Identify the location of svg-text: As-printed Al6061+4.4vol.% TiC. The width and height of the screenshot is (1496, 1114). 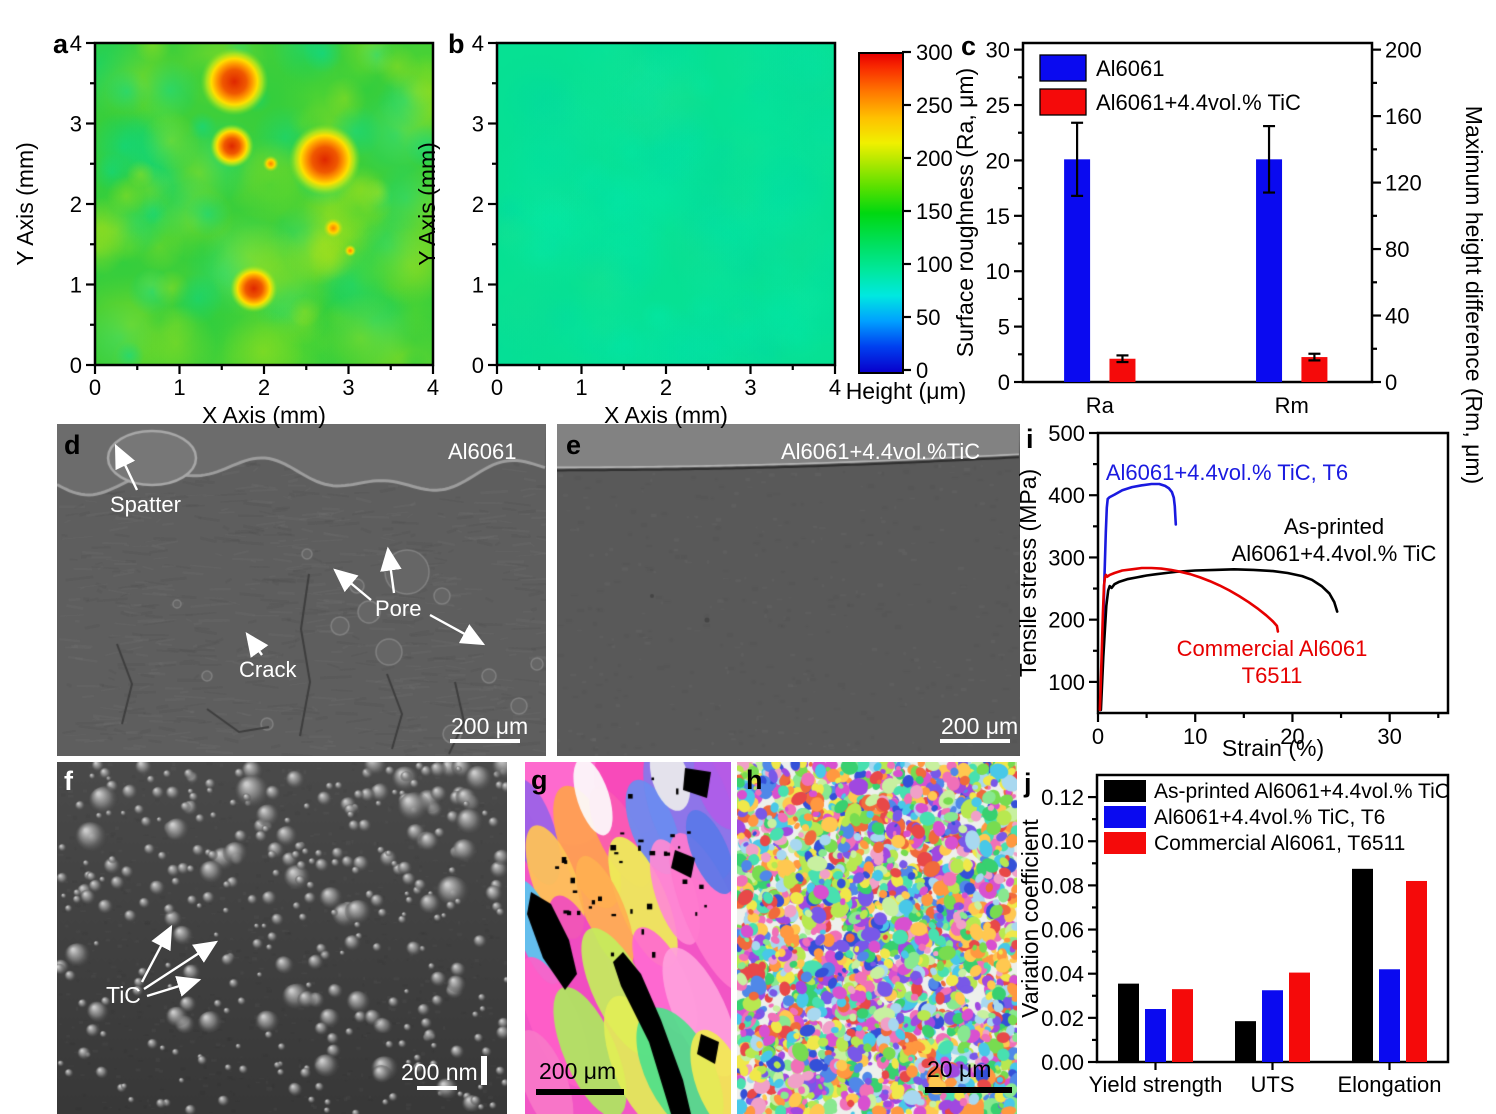
(1302, 791).